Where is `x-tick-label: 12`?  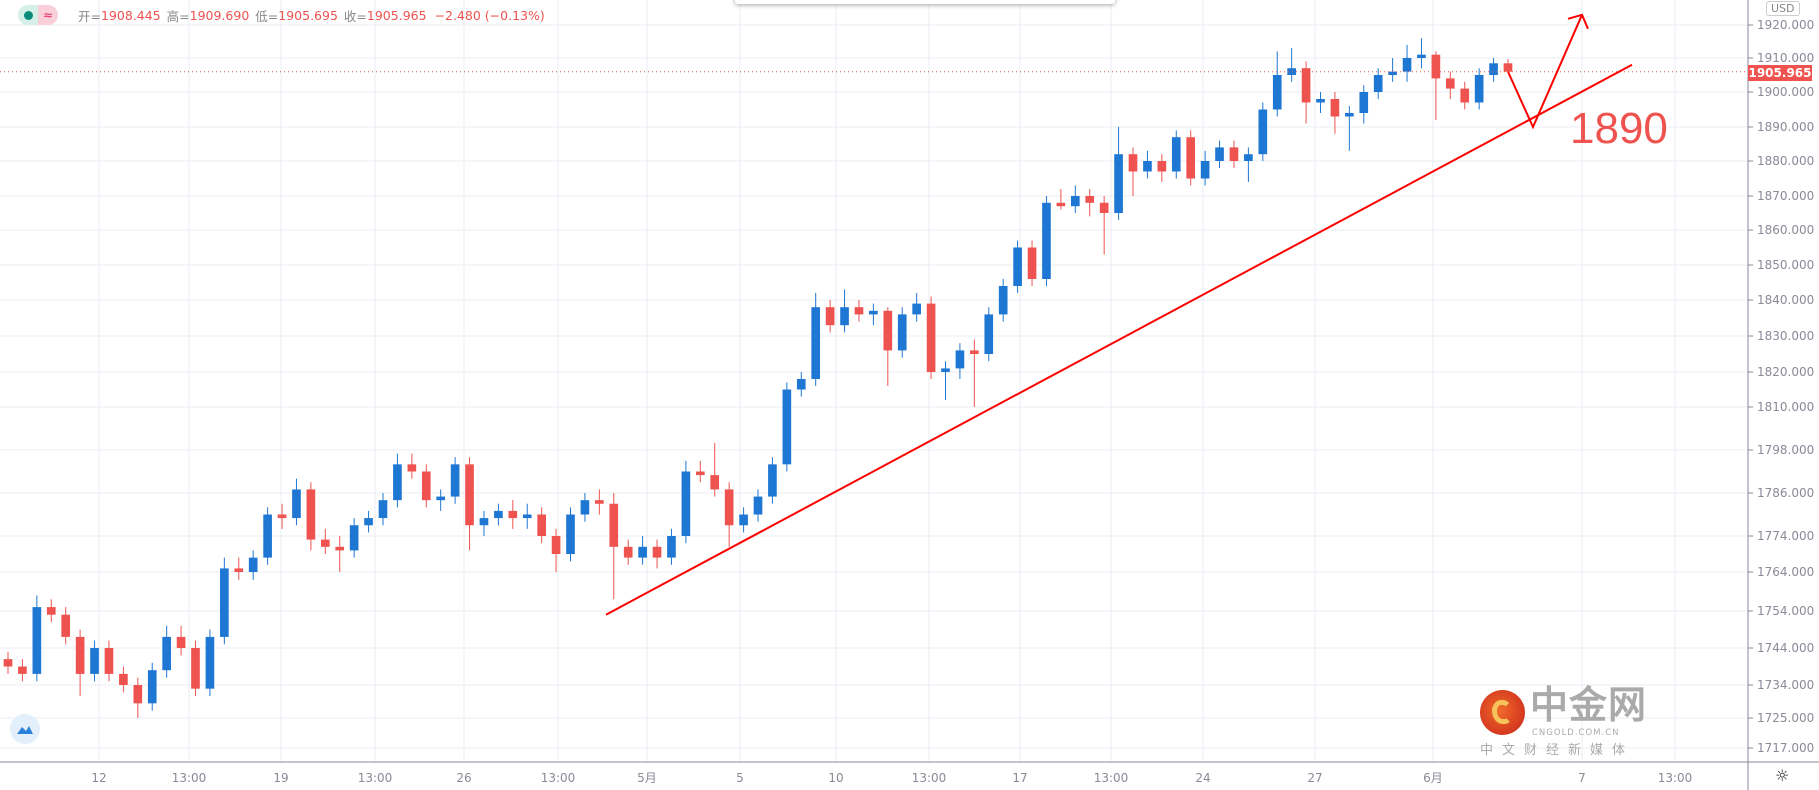 x-tick-label: 12 is located at coordinates (98, 778).